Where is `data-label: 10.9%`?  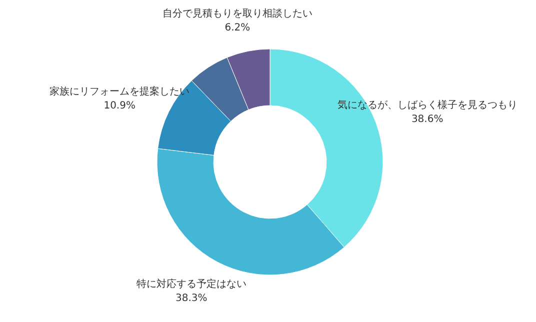 data-label: 10.9% is located at coordinates (120, 106).